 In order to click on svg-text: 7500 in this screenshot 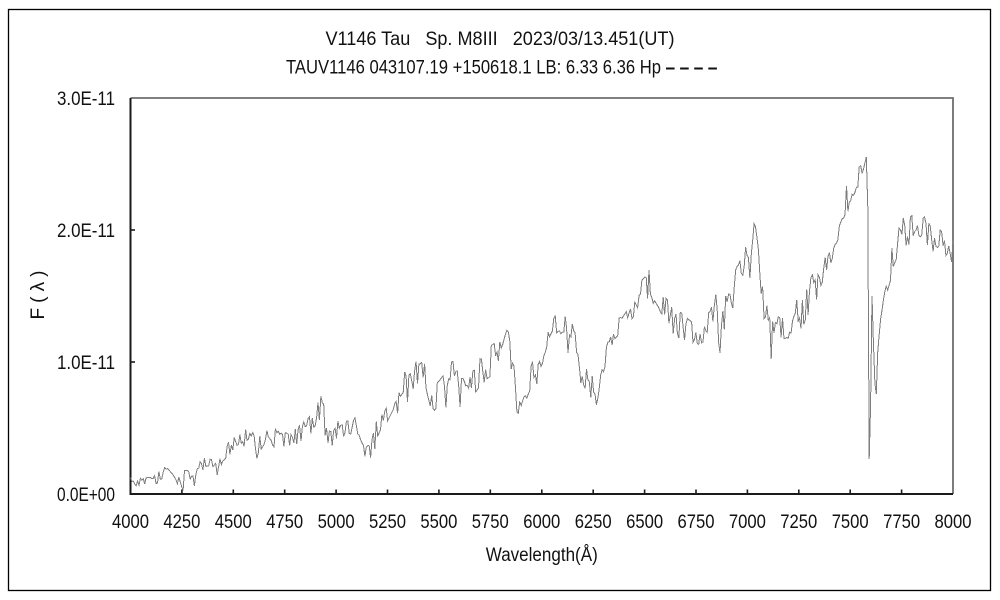, I will do `click(850, 522)`.